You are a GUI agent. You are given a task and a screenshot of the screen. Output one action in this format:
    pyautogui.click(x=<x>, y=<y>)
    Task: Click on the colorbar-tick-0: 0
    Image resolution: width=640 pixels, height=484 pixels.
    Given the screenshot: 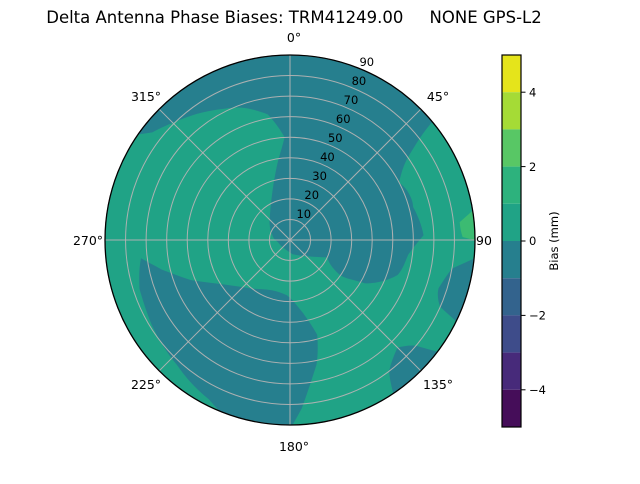 What is the action you would take?
    pyautogui.click(x=532, y=241)
    